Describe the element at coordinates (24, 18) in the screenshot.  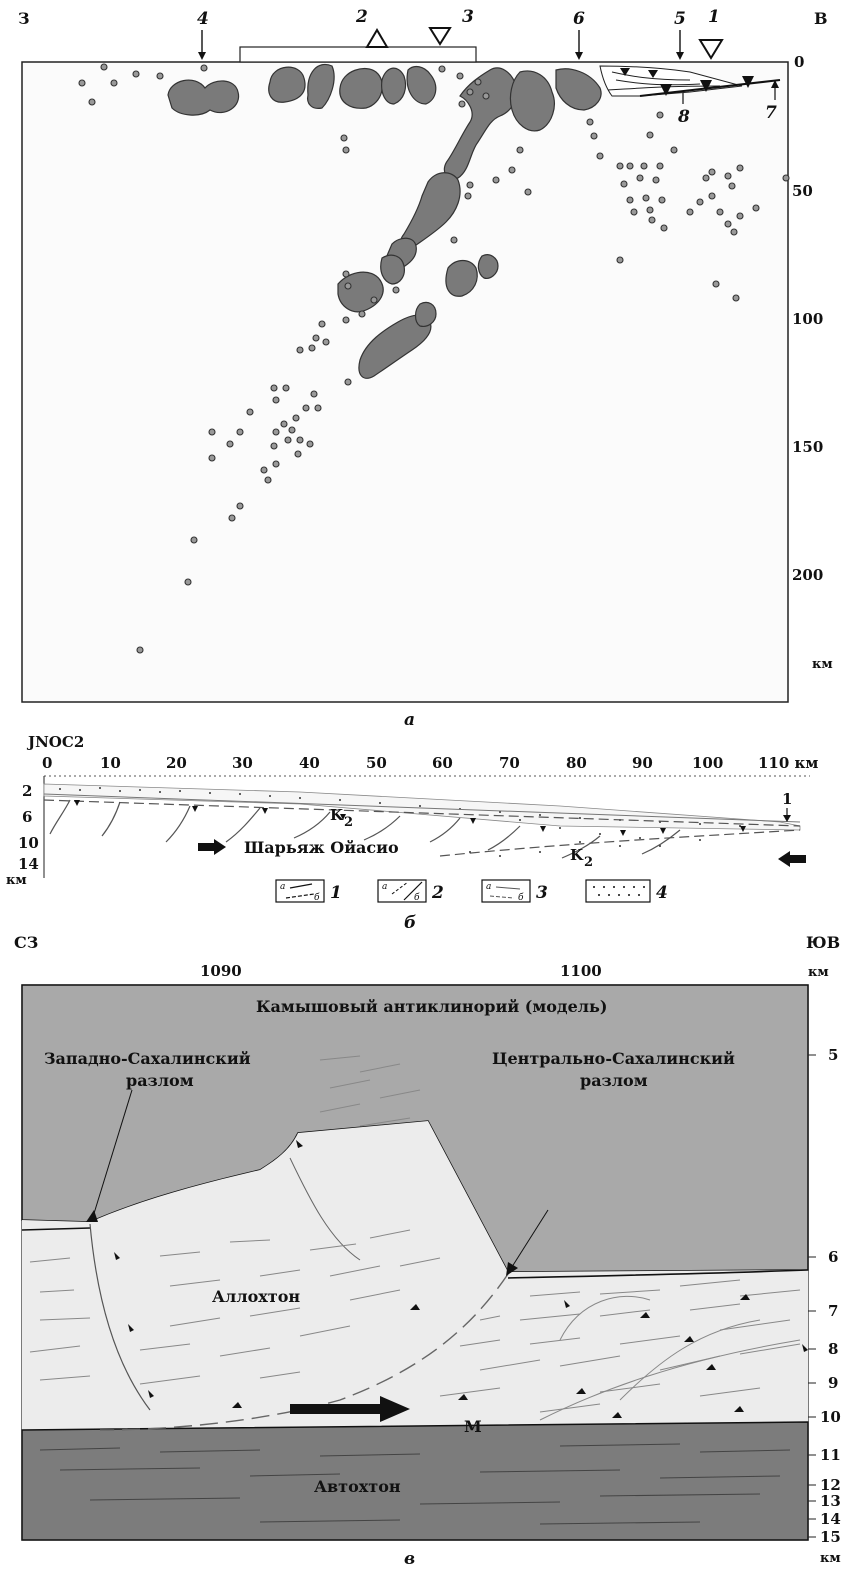
I see `west-label: З` at that location.